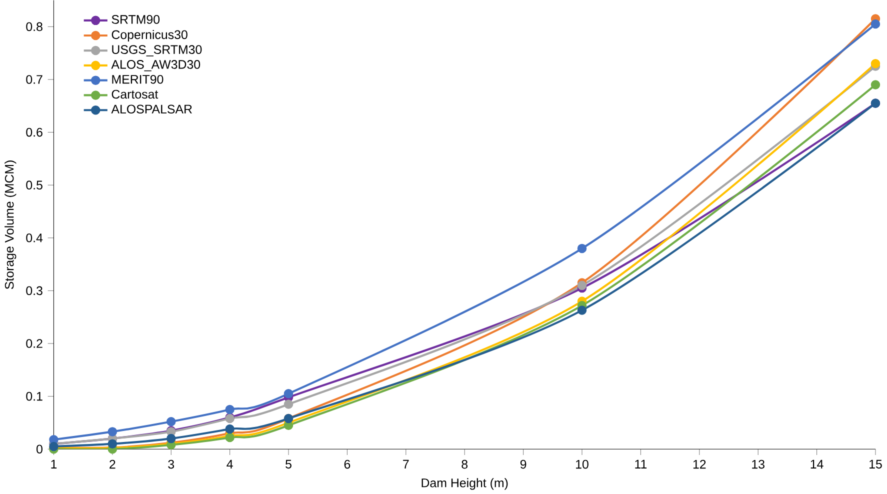  I want to click on y-tick-label: 0.2, so click(34, 343).